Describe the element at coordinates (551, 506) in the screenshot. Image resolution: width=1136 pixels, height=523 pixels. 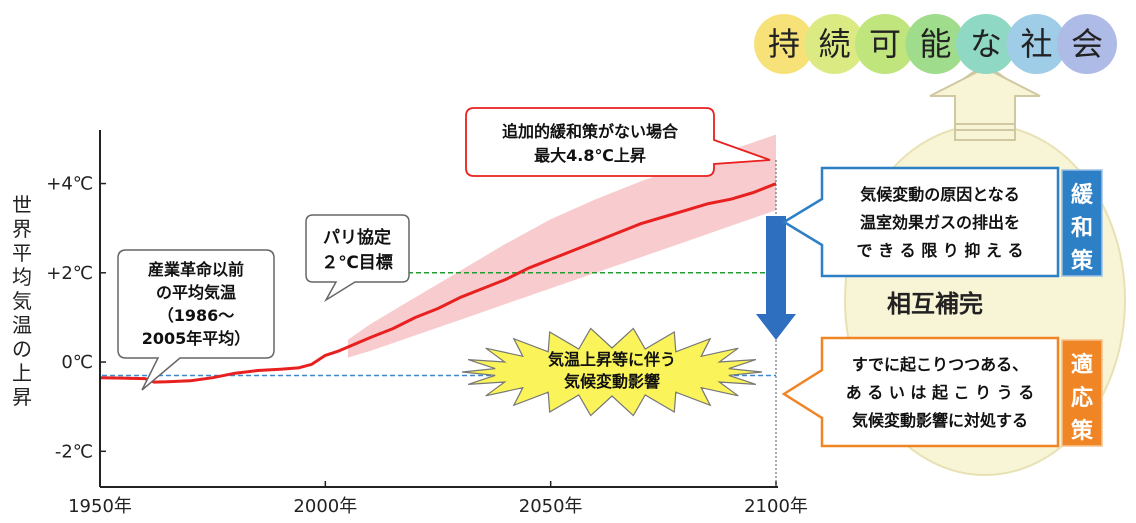
I see `x-tick-label: 2050年` at that location.